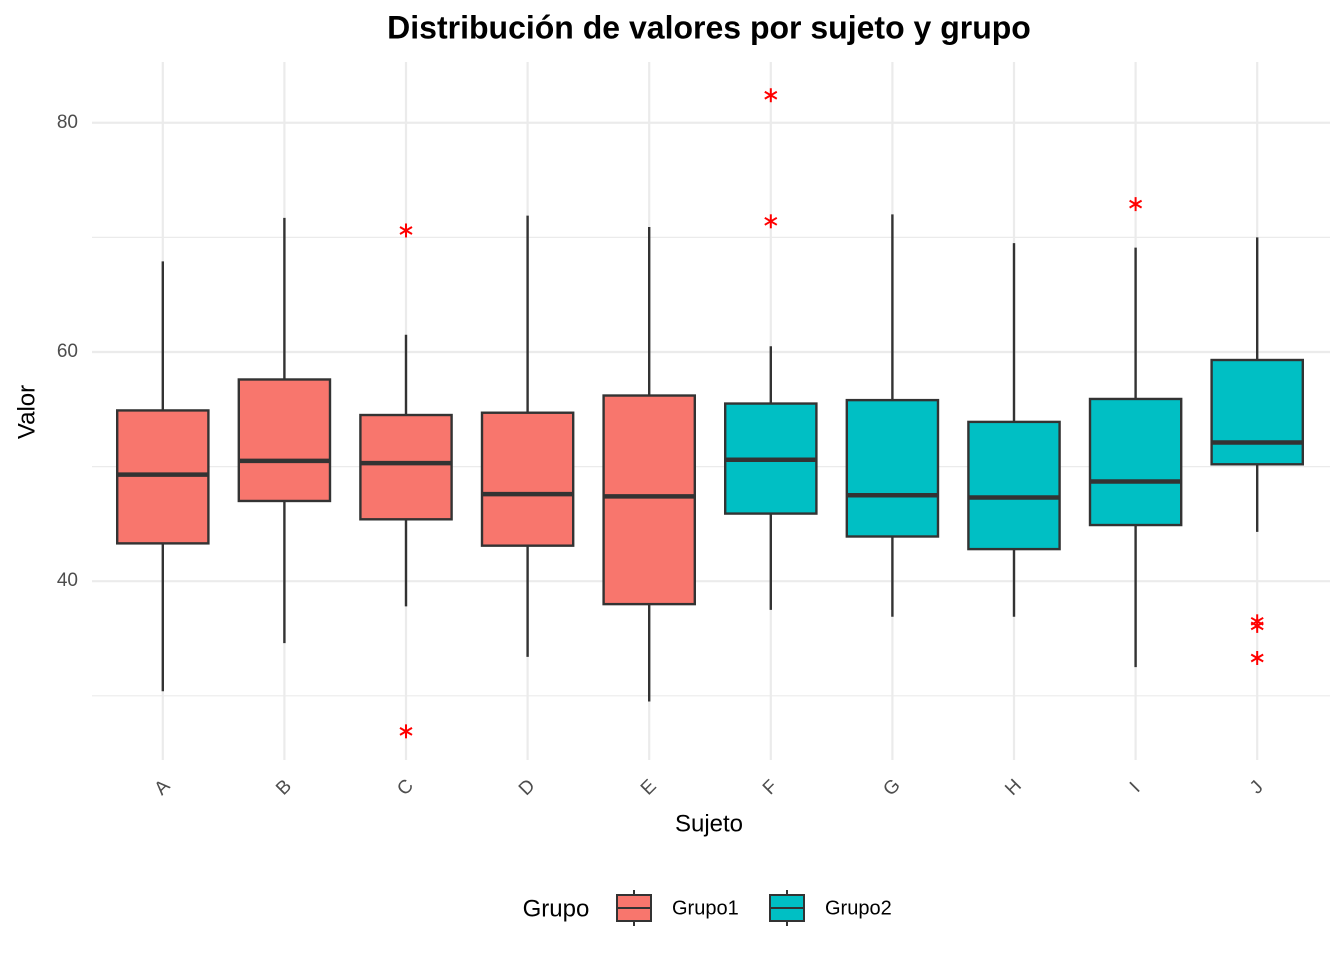 The image size is (1344, 960). What do you see at coordinates (1257, 788) in the screenshot?
I see `x-tick-label: J` at bounding box center [1257, 788].